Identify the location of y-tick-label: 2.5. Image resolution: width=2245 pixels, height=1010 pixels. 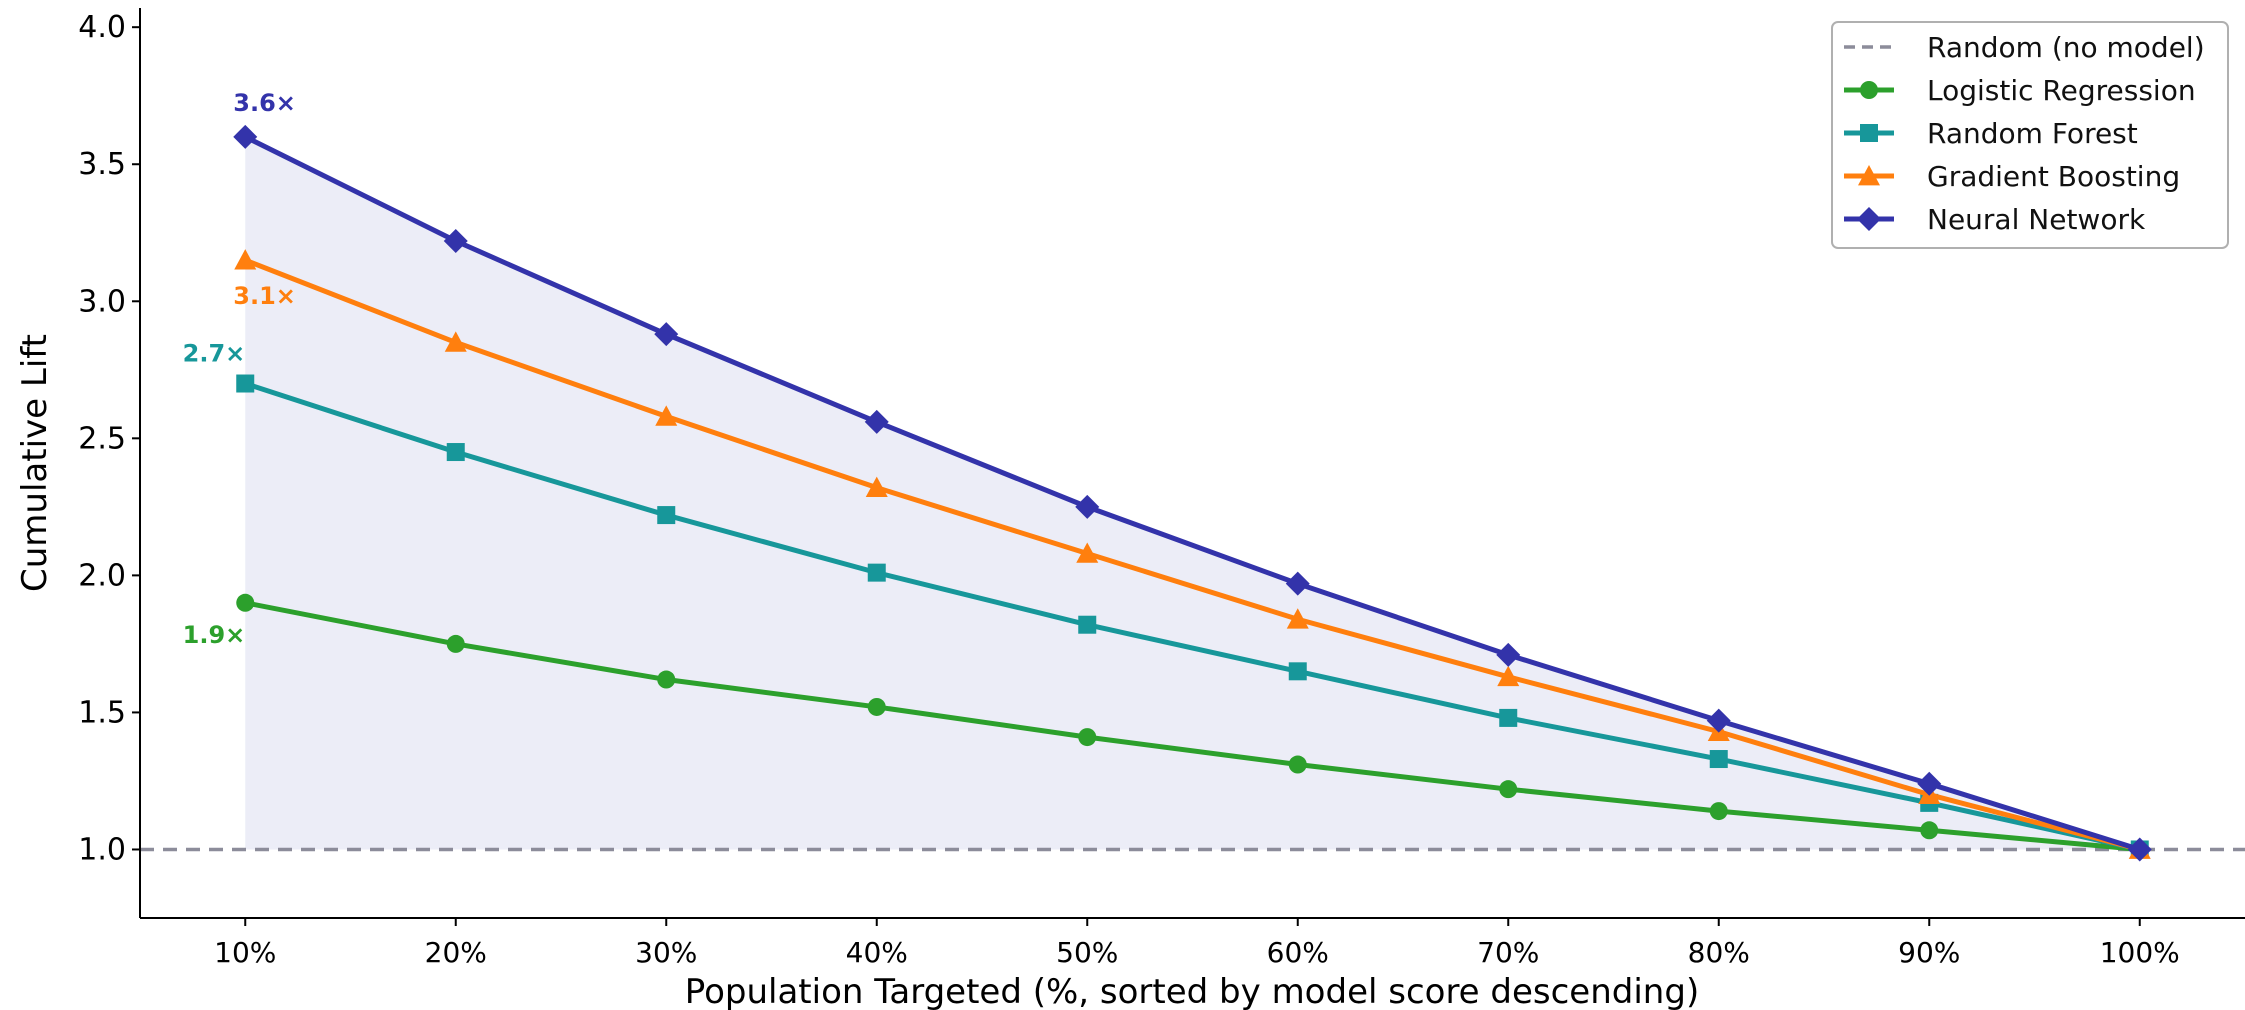
(102, 438).